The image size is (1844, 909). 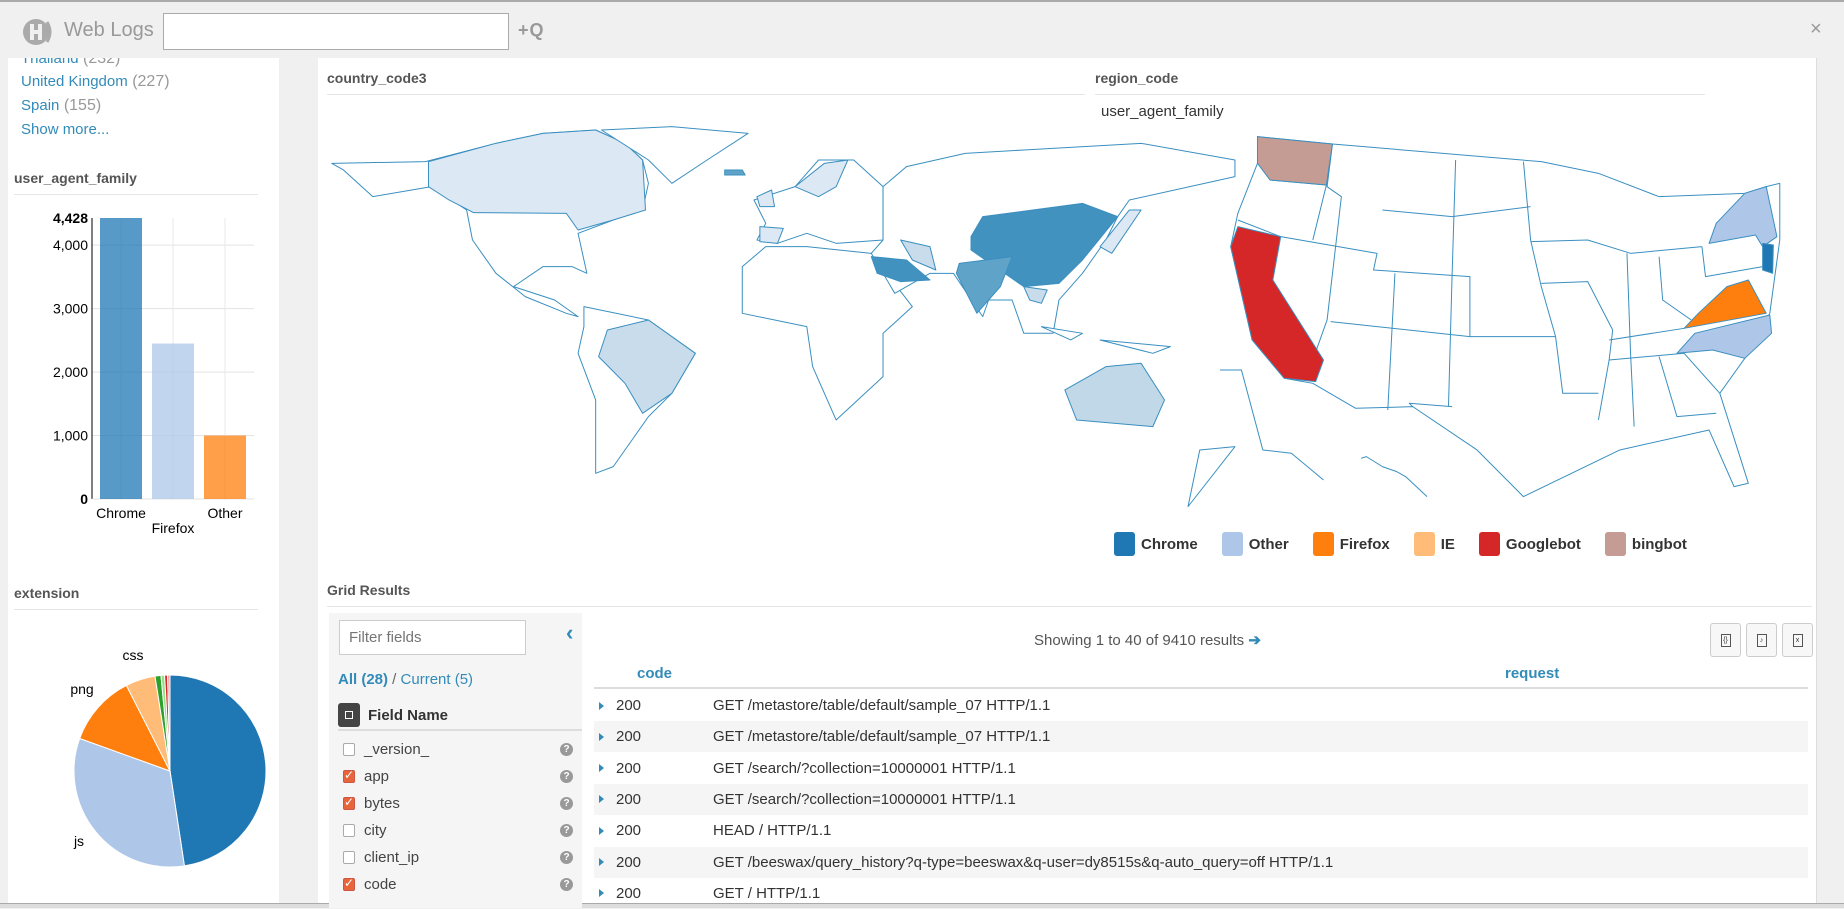 What do you see at coordinates (1532, 673) in the screenshot?
I see `column-header-request: request` at bounding box center [1532, 673].